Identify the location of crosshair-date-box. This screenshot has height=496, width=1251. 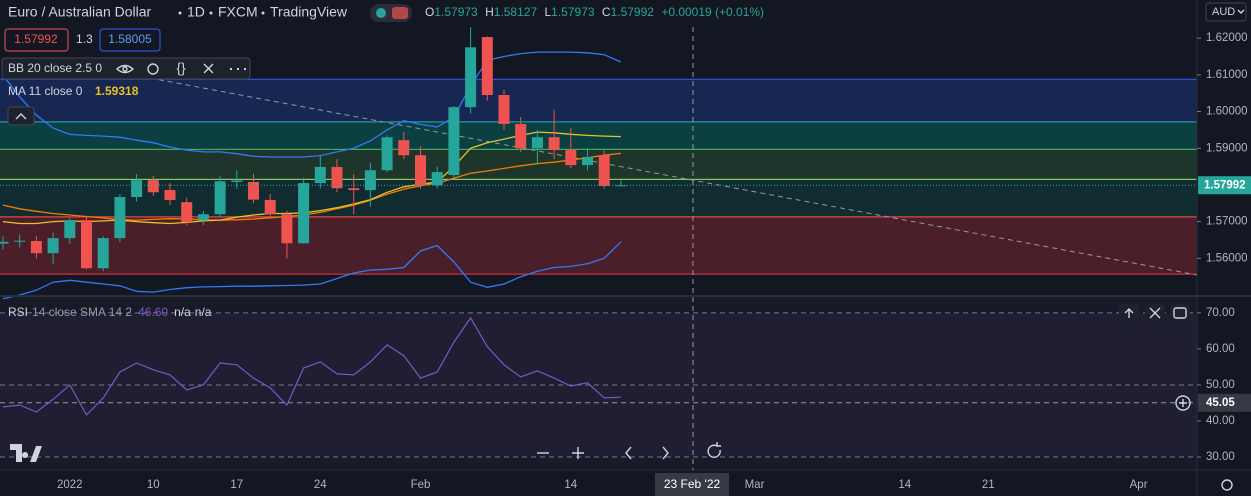
(692, 484).